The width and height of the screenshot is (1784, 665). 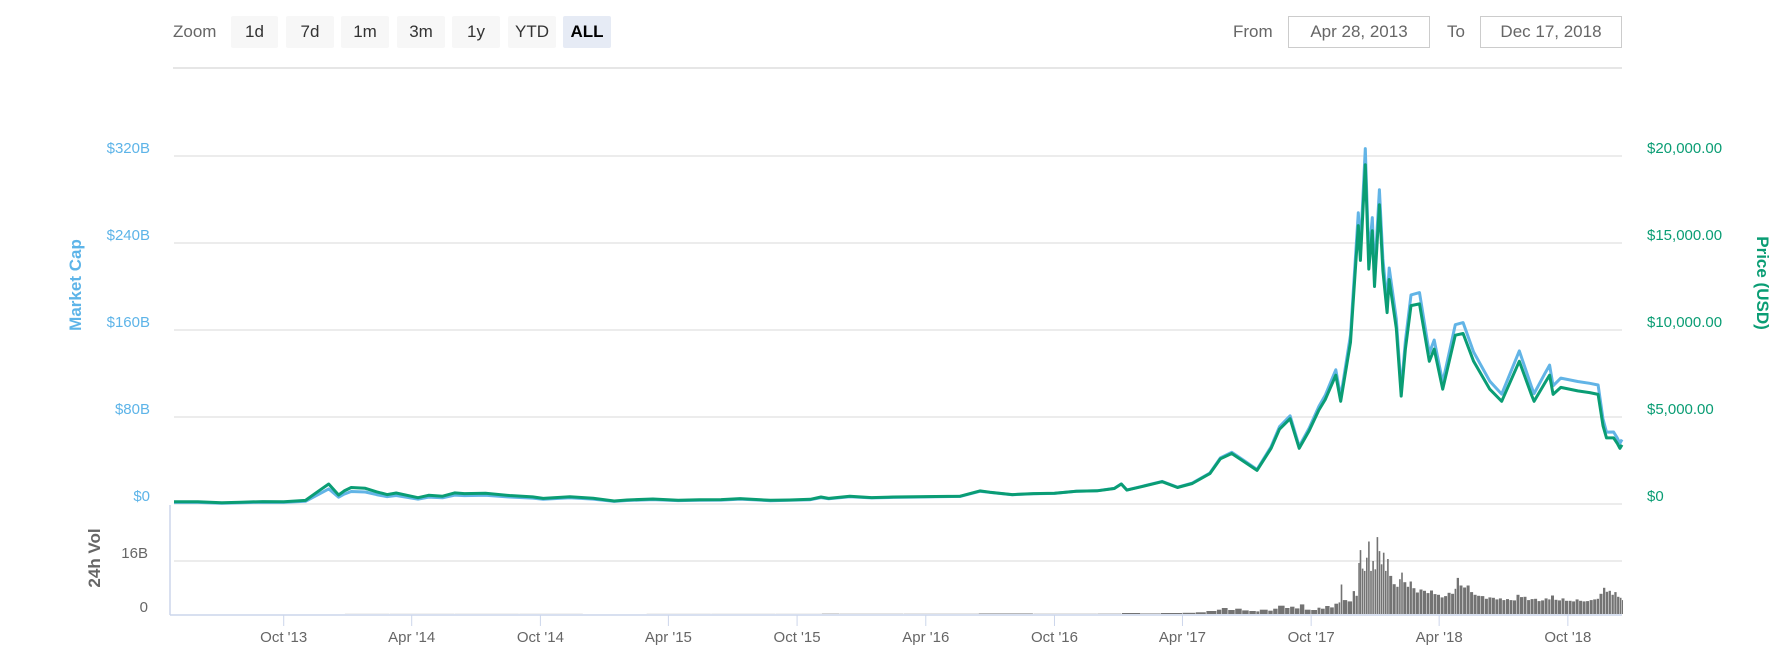 I want to click on volume-axis-title: 24h Vol, so click(x=94, y=557).